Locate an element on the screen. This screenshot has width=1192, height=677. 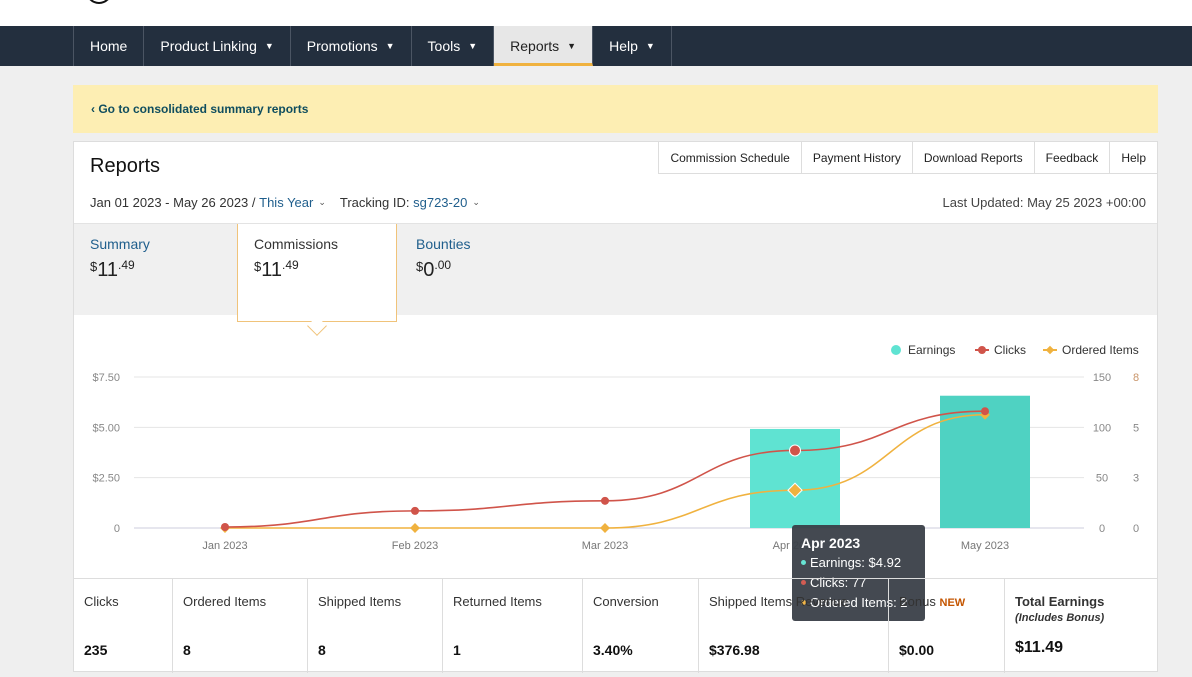
nav-reports: Reports ▼ is located at coordinates (544, 46).